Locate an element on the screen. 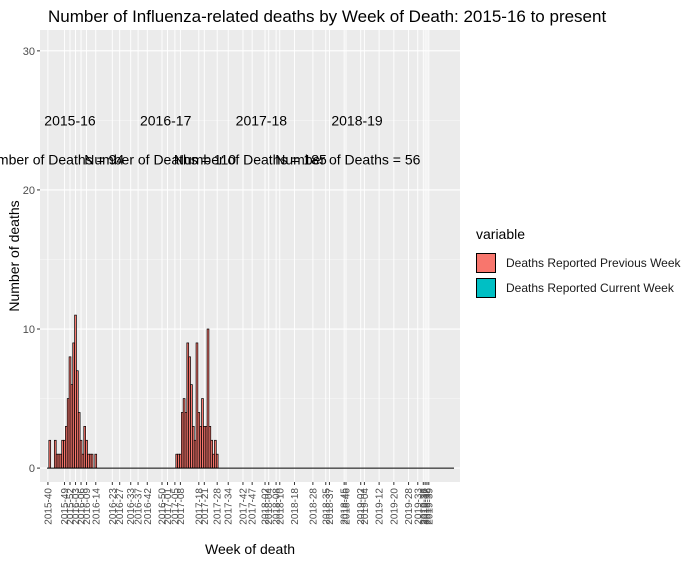  x-tick-label: 2018-28 is located at coordinates (313, 506).